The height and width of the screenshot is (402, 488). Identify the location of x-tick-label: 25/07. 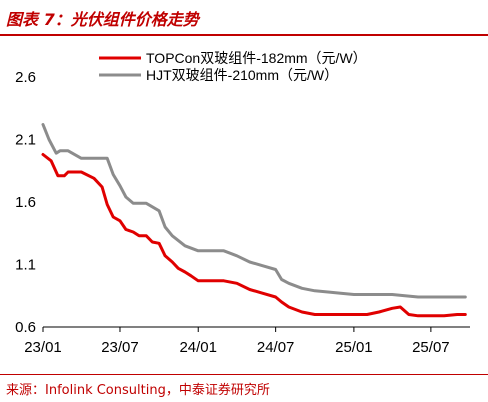
(431, 347).